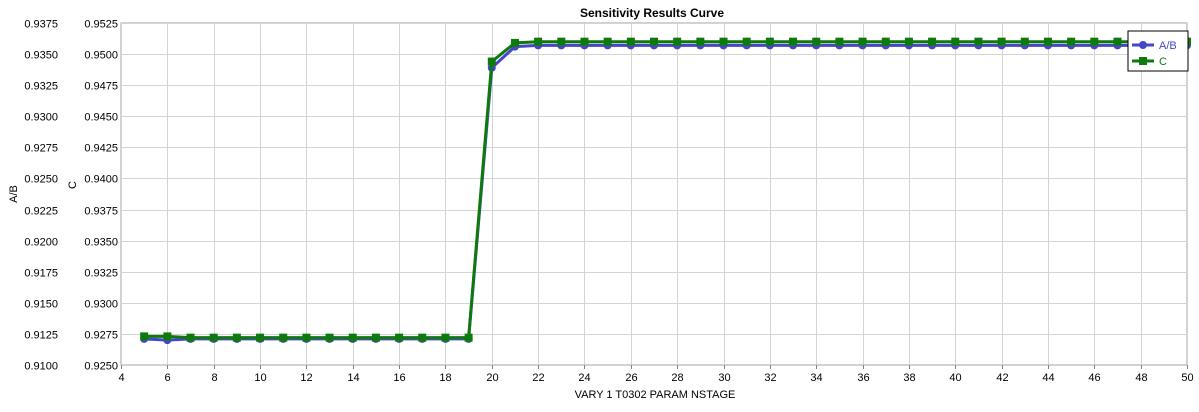  Describe the element at coordinates (41, 149) in the screenshot. I see `y-left-tick-label: 0.9275` at that location.